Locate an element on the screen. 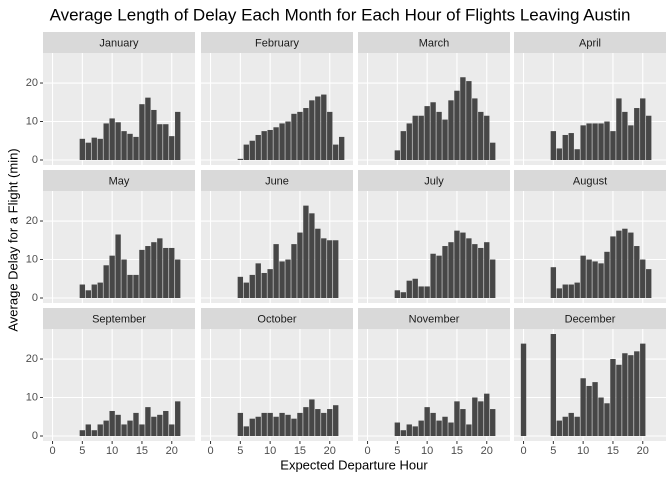  x-tick-label: 10 is located at coordinates (270, 451).